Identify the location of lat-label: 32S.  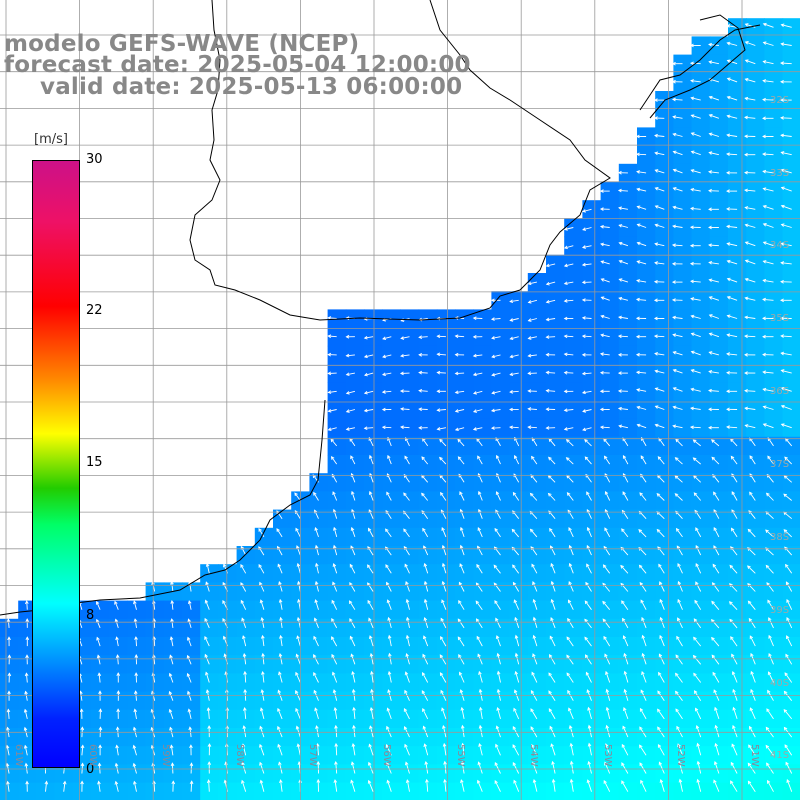
(780, 100).